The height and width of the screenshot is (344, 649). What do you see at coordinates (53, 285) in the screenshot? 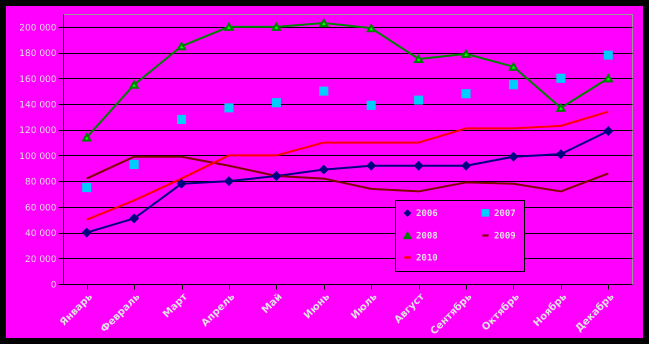
I see `y-tick-label: 0` at bounding box center [53, 285].